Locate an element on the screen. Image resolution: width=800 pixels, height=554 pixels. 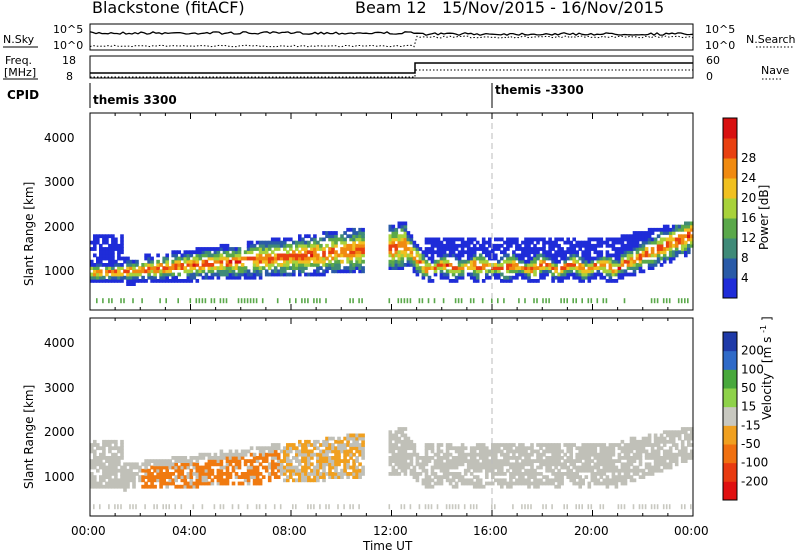
cpid-label: CPID is located at coordinates (23, 95).